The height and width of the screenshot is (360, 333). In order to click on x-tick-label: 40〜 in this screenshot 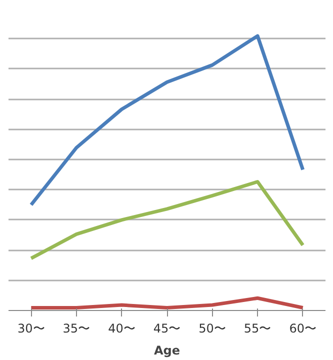, I will do `click(122, 329)`.